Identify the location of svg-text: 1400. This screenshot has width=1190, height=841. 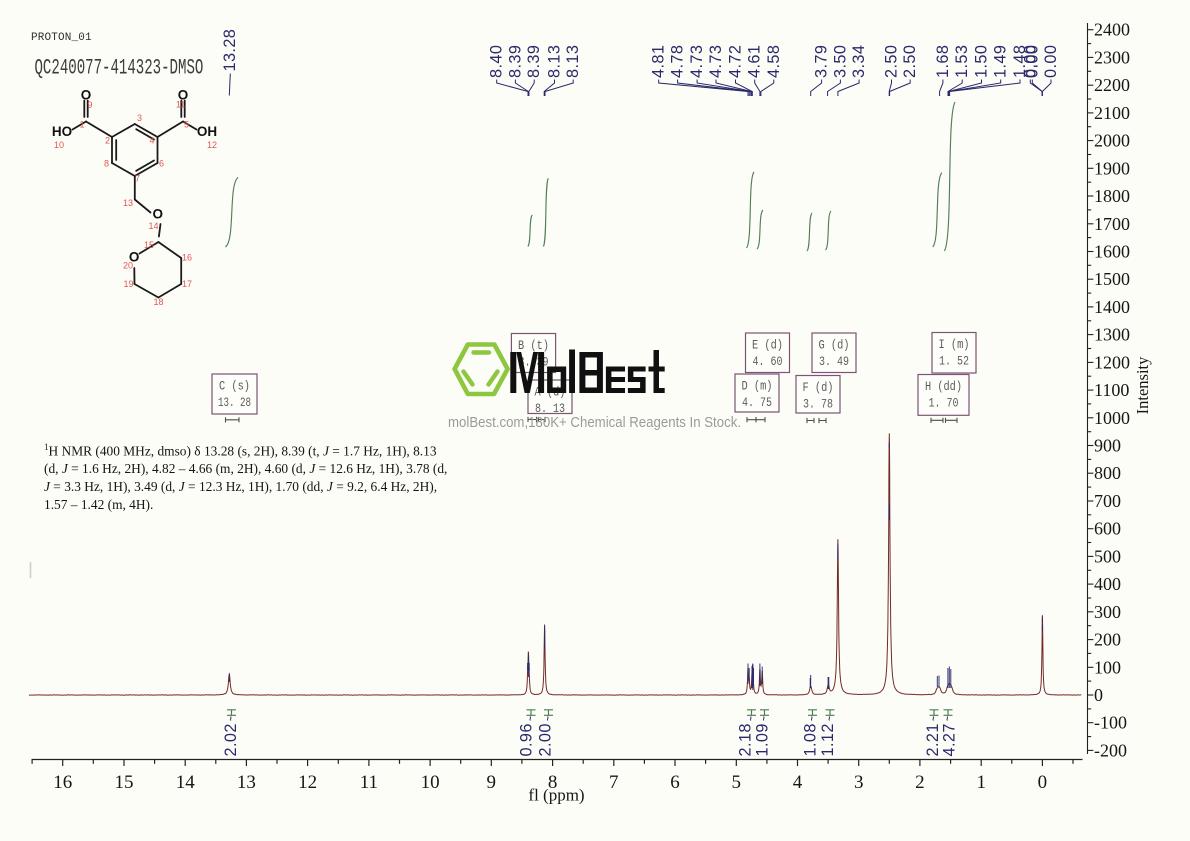
(1112, 307).